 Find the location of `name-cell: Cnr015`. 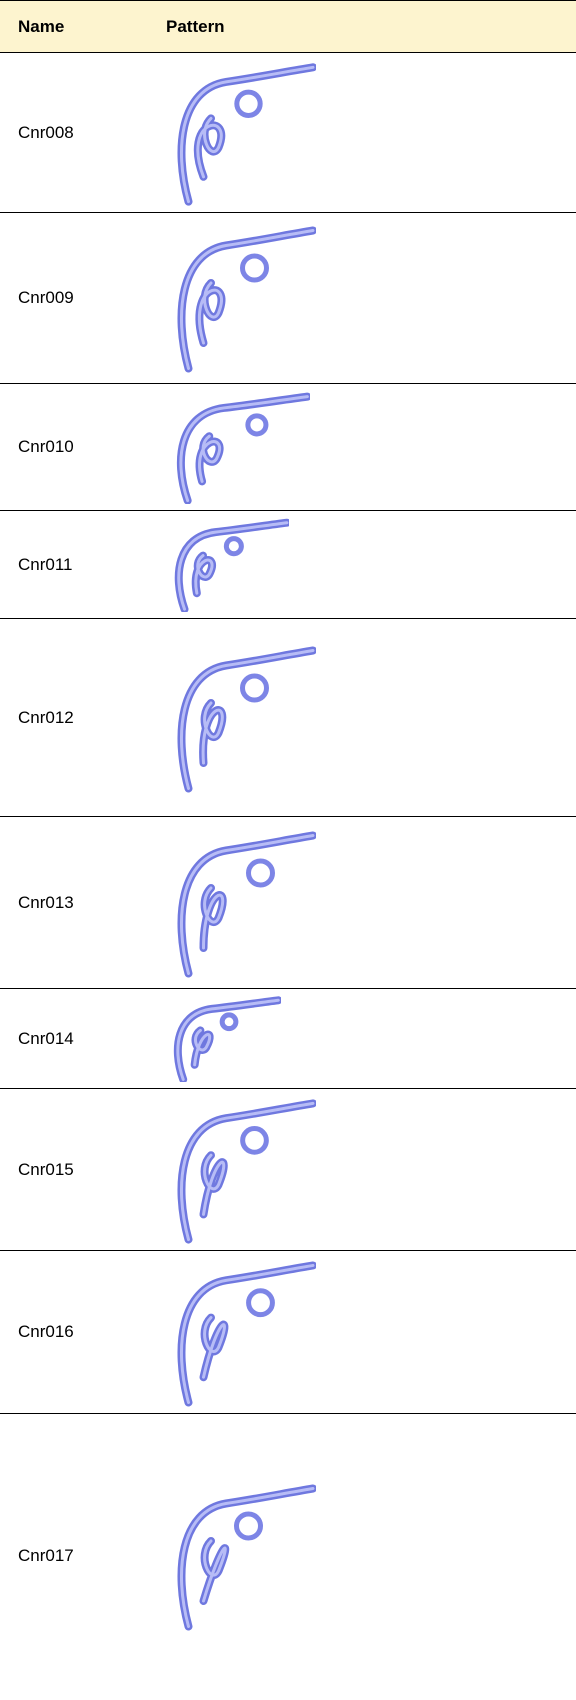

name-cell: Cnr015 is located at coordinates (83, 1169).